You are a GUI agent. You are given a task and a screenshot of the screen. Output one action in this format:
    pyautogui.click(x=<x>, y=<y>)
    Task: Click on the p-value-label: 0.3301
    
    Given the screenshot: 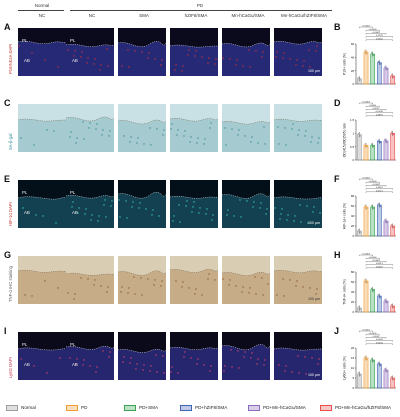 What is the action you would take?
    pyautogui.click(x=379, y=188)
    